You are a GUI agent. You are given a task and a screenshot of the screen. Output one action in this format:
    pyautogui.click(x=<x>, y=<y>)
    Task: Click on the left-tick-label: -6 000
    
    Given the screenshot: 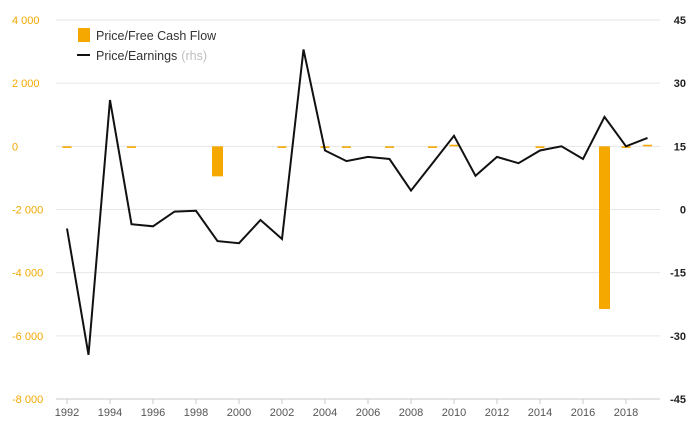 What is the action you would take?
    pyautogui.click(x=27, y=337)
    